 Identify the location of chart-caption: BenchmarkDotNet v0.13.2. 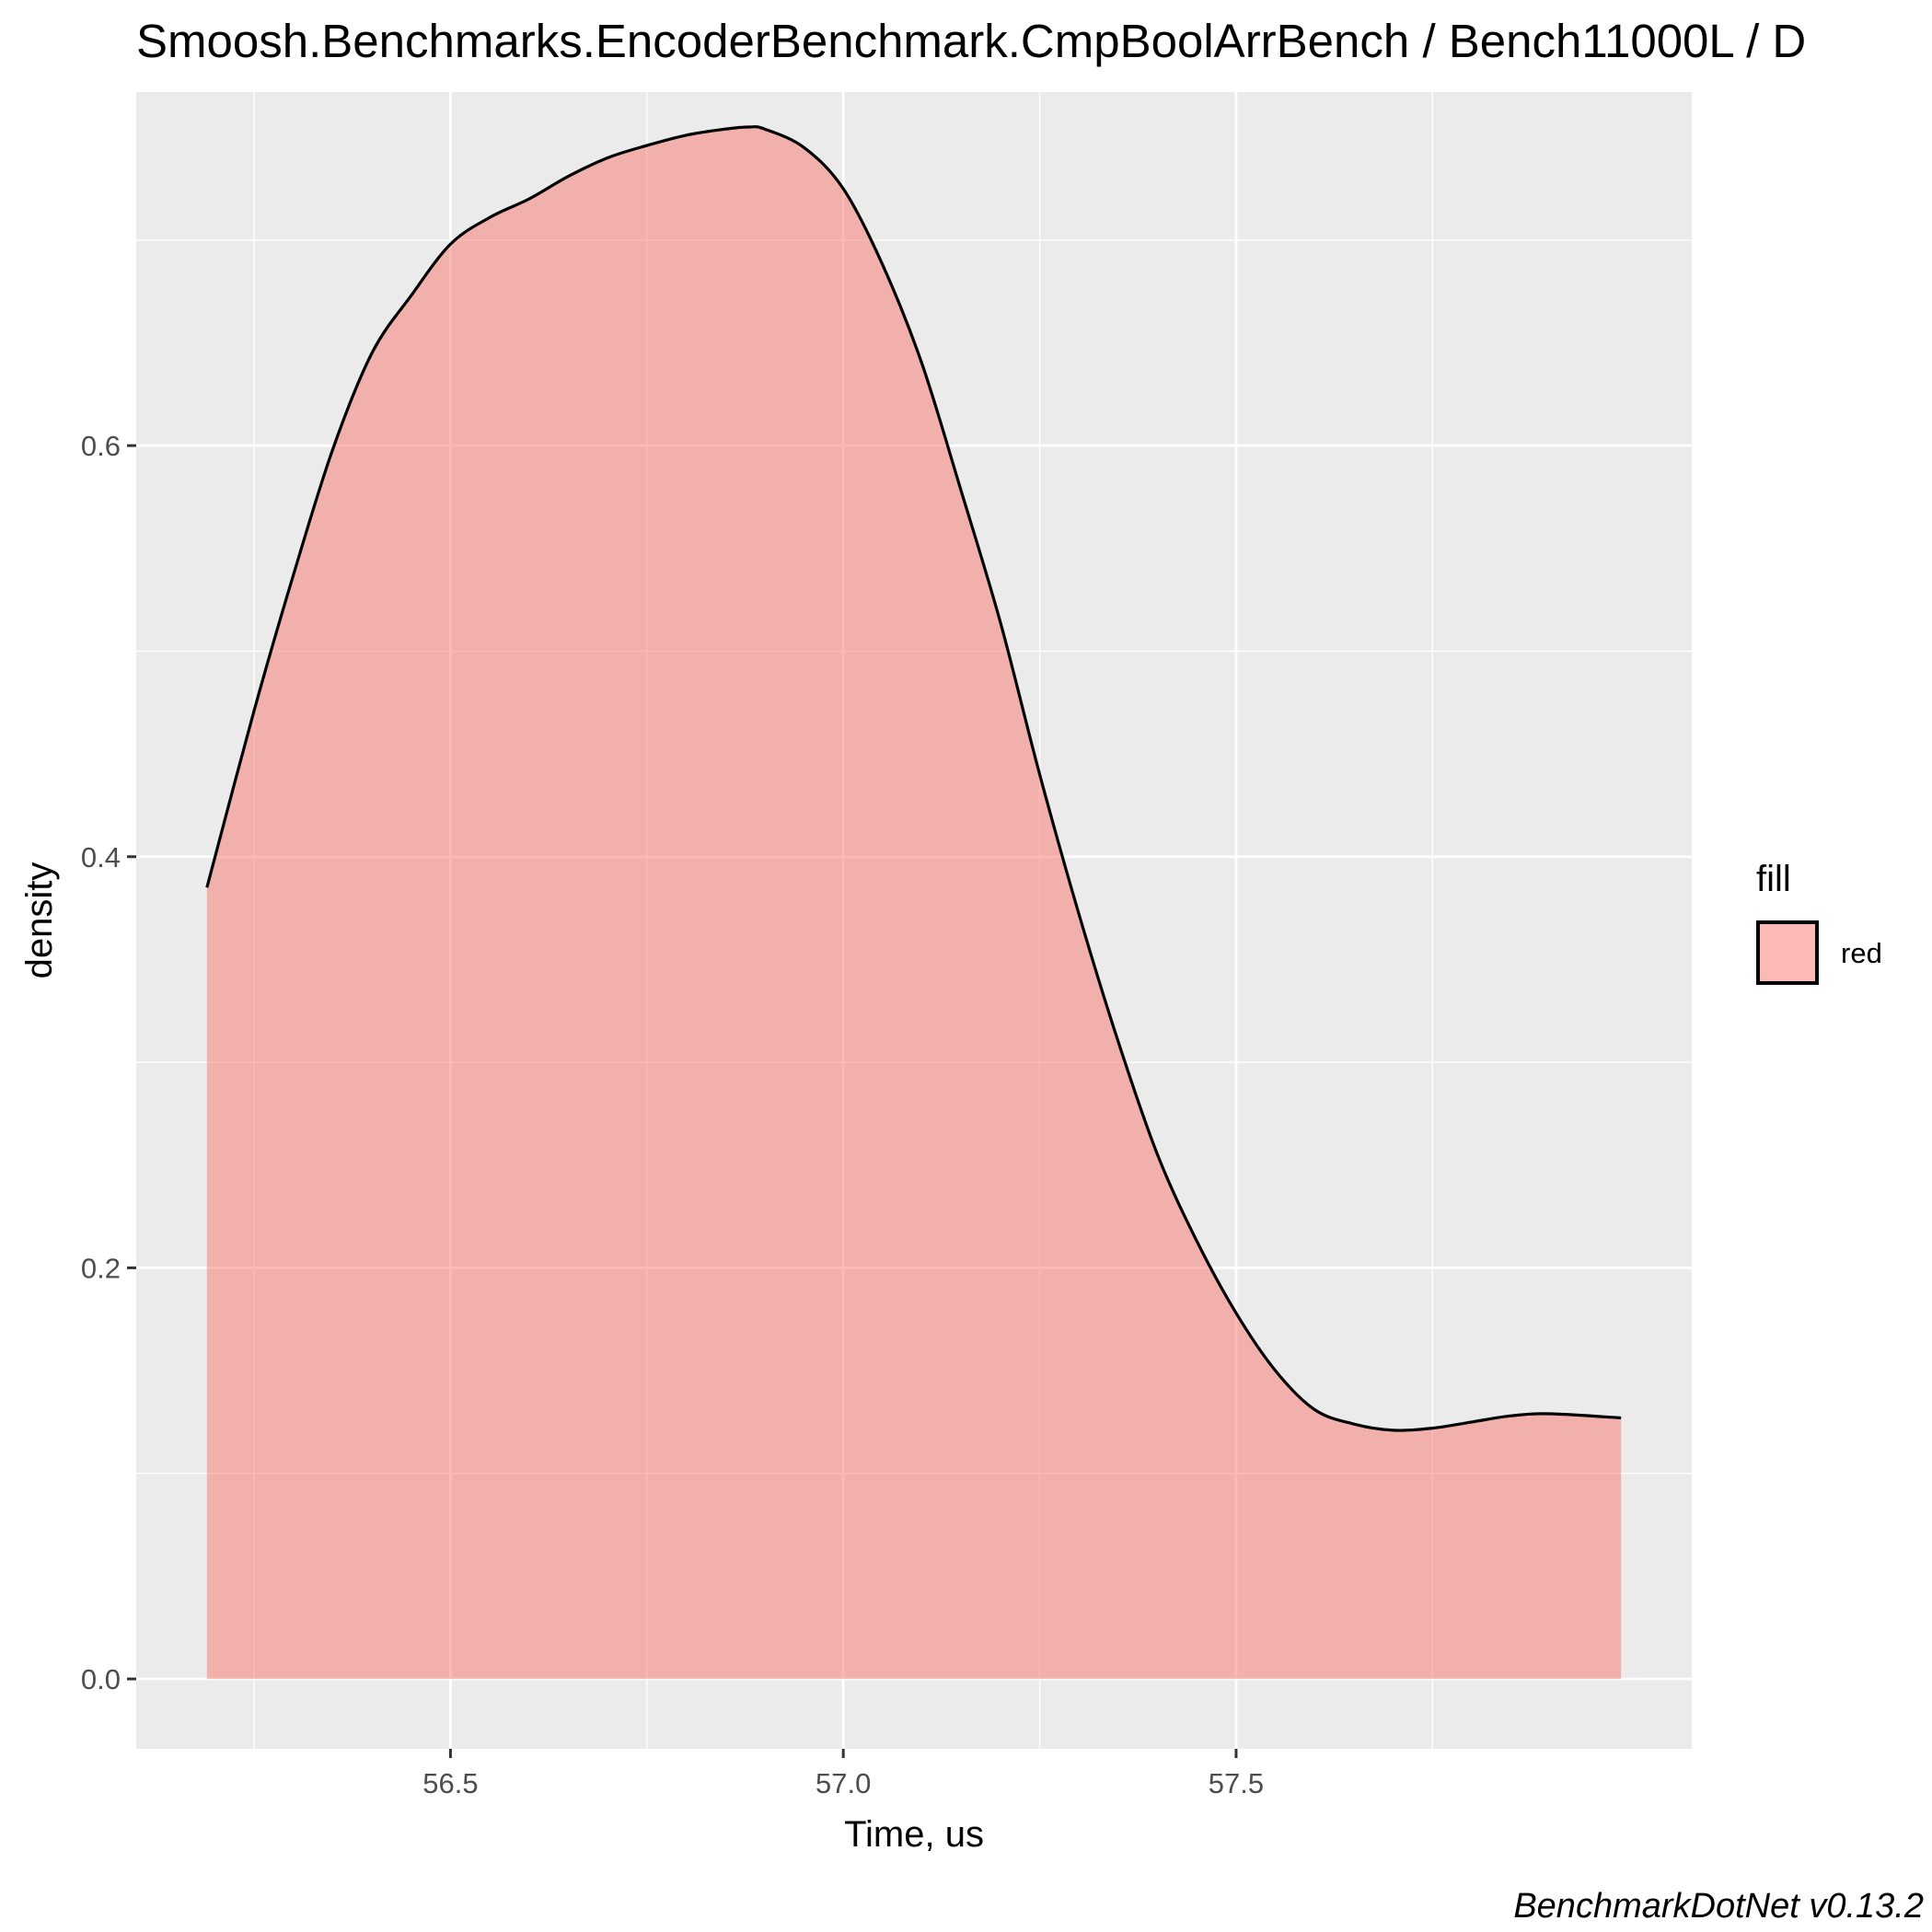
(1719, 1907).